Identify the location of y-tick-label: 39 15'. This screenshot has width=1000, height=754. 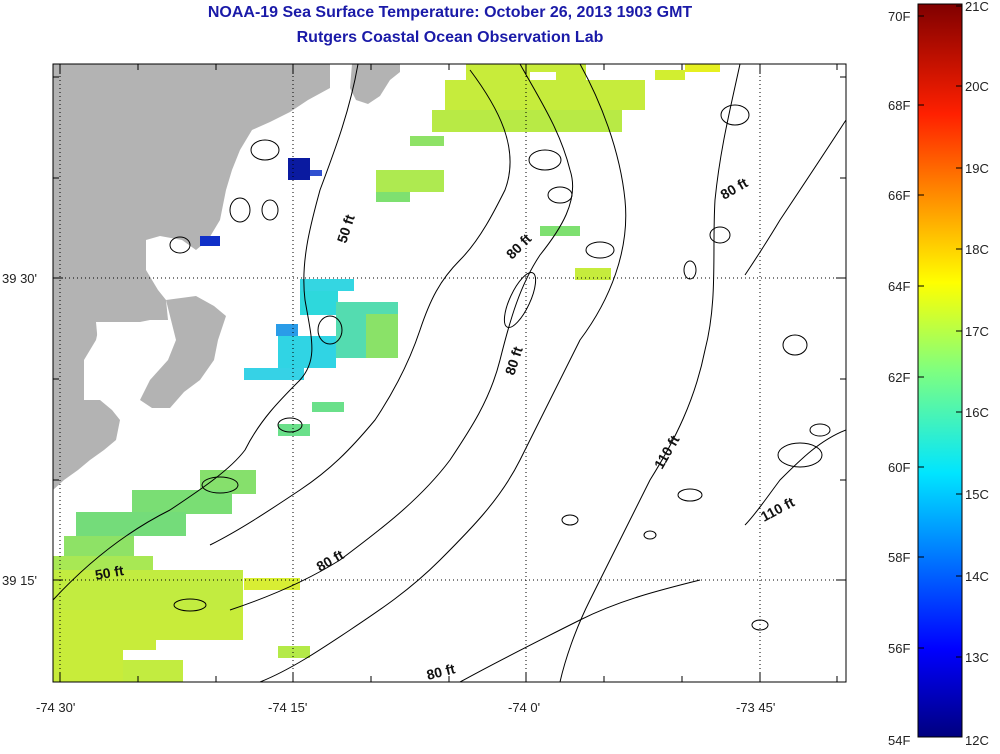
(19, 580).